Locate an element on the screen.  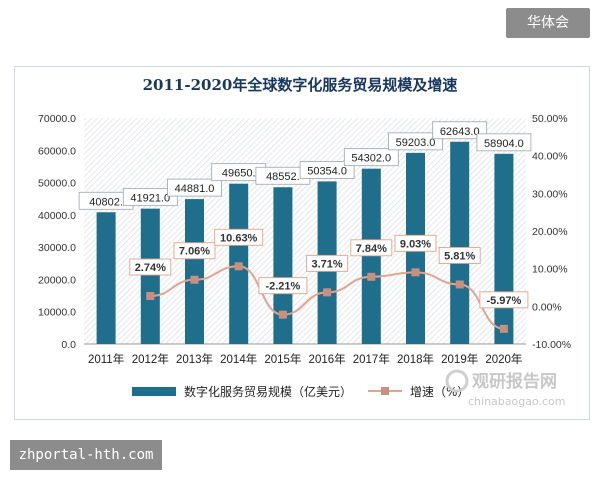
y-left-tick-label: 20000.0 is located at coordinates (57, 280).